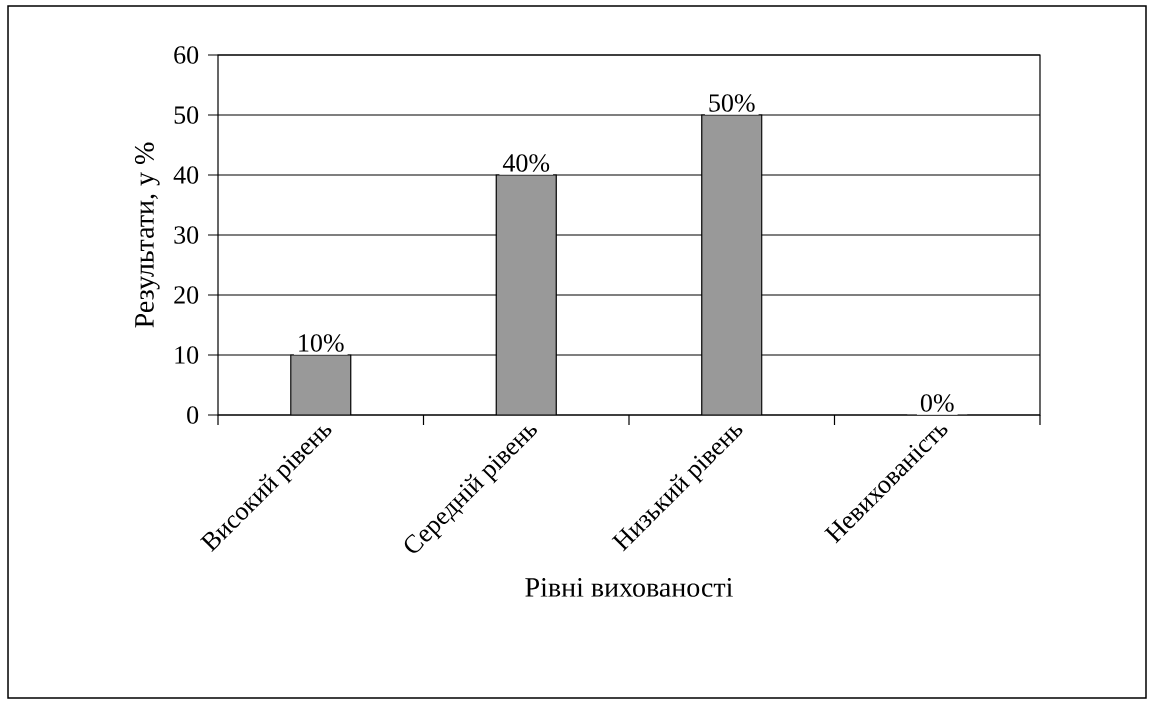 The height and width of the screenshot is (704, 1152). Describe the element at coordinates (187, 355) in the screenshot. I see `y-tick-label: 10` at that location.